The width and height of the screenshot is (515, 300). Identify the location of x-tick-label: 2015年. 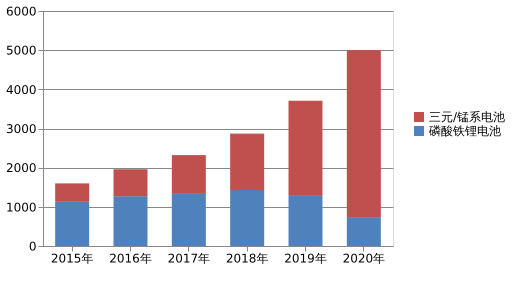
(72, 259).